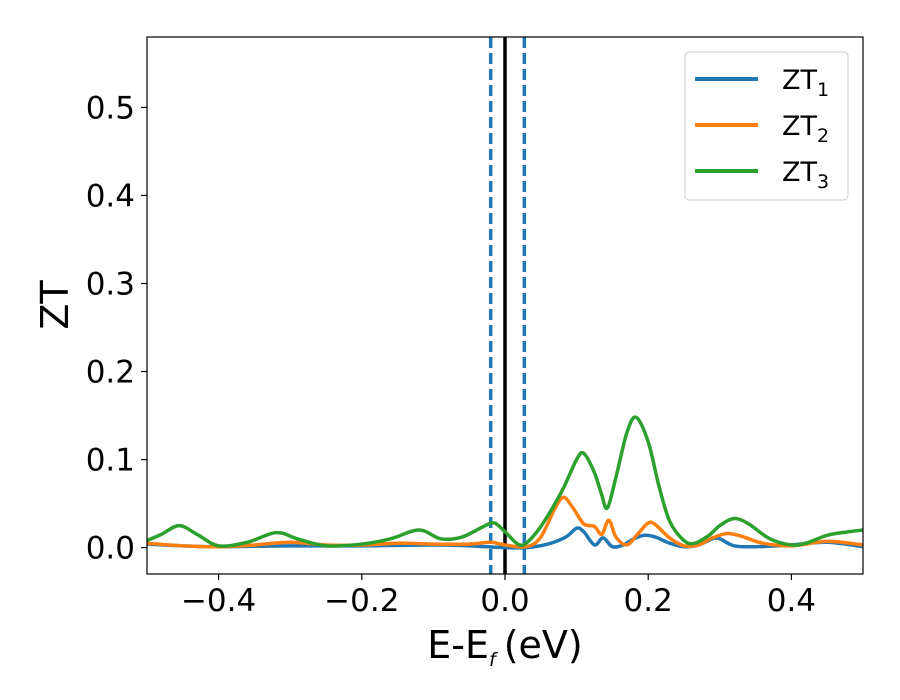 The width and height of the screenshot is (900, 700). I want to click on y-tick-label: 0.4, so click(110, 196).